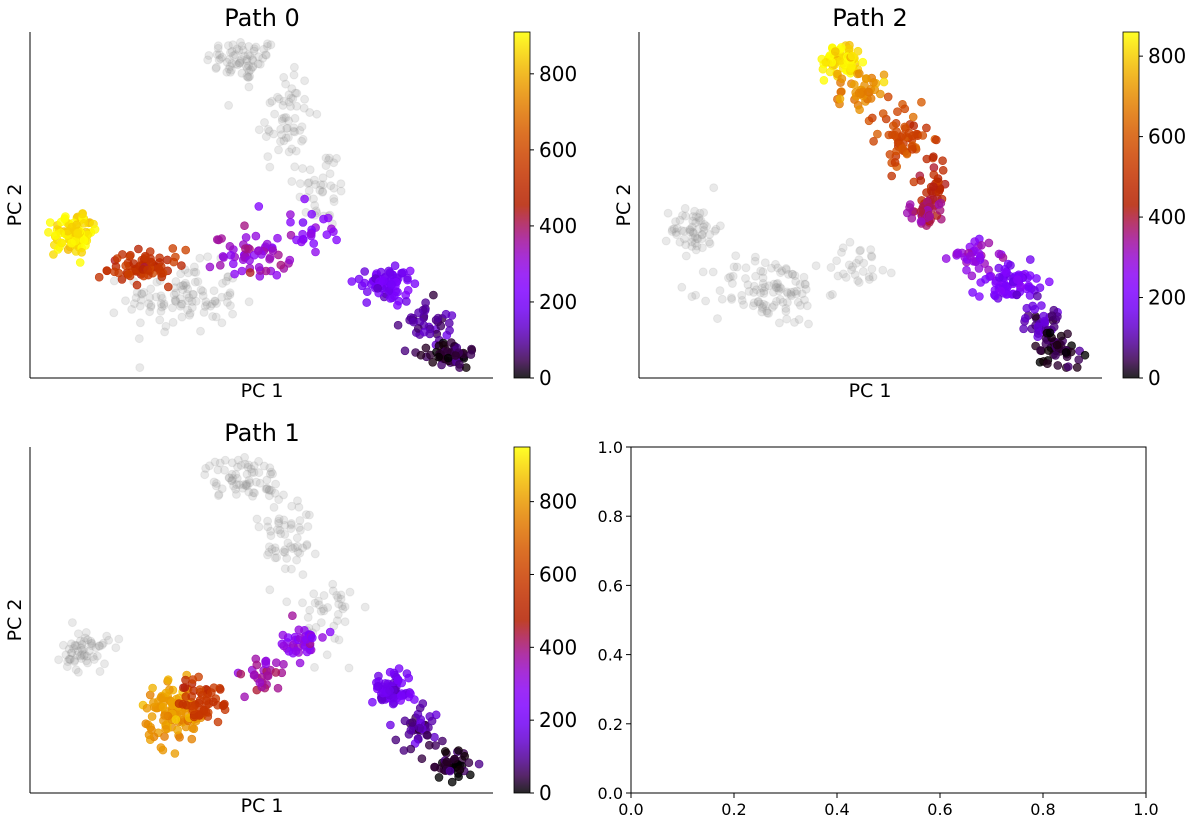 The image size is (1192, 823). What do you see at coordinates (870, 18) in the screenshot?
I see `chart-title: Path 2` at bounding box center [870, 18].